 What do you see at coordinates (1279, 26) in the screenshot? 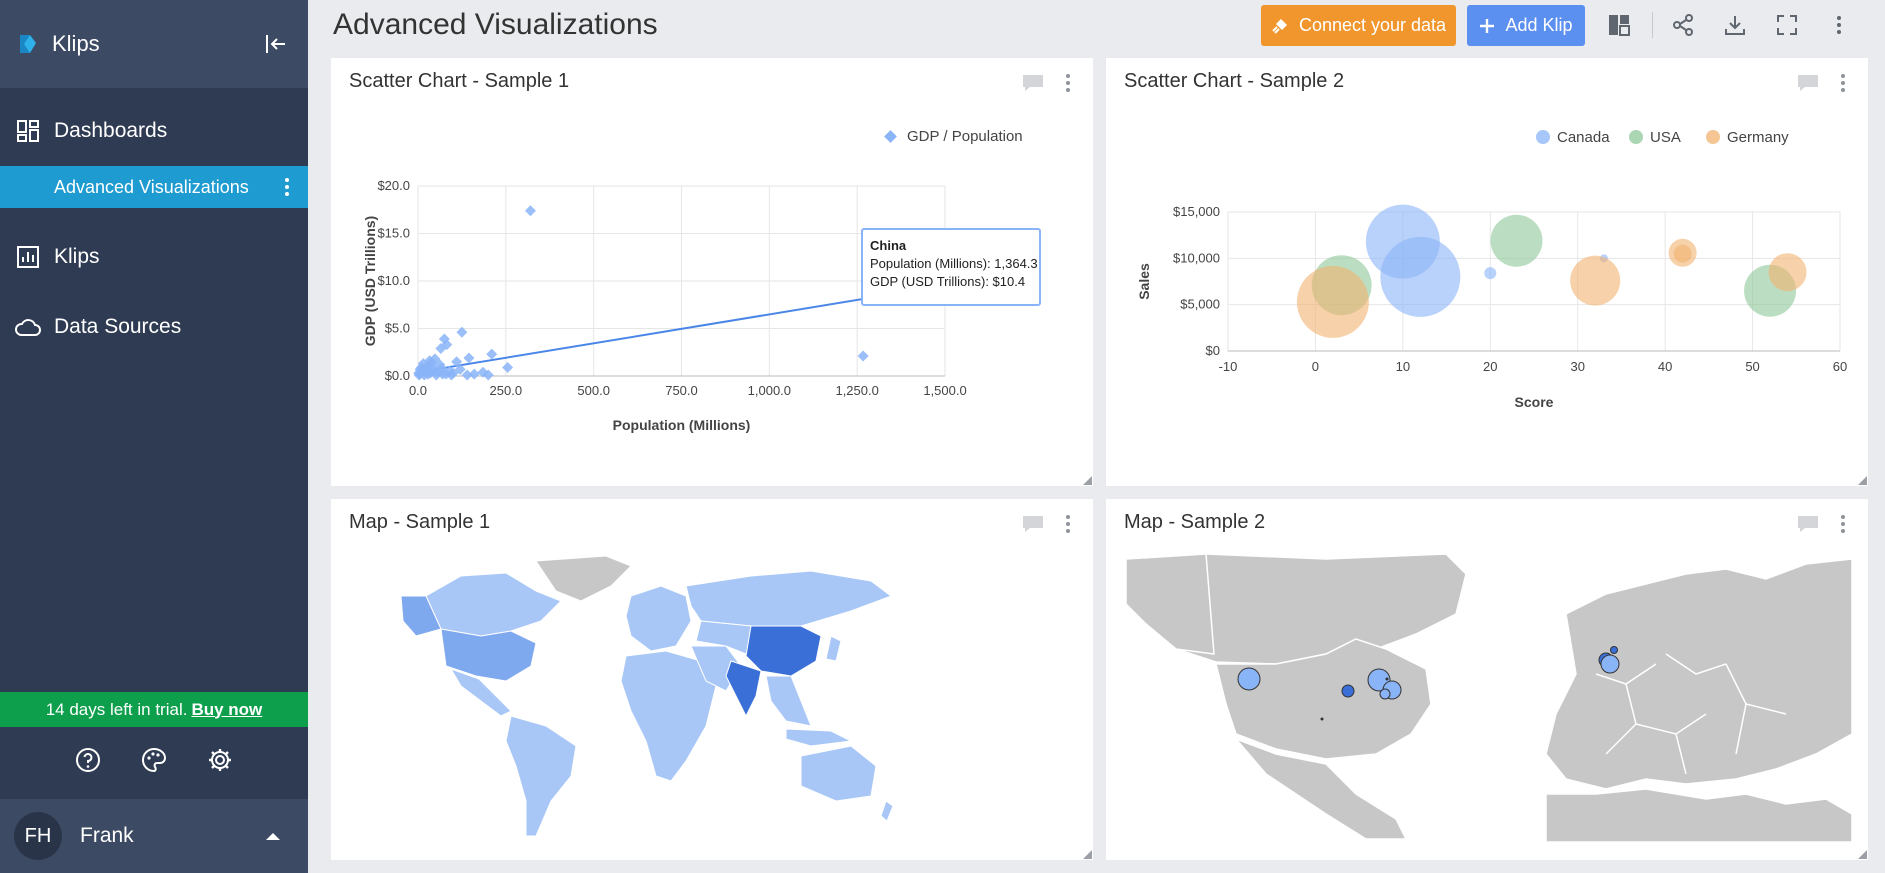
I see `plug-icon` at bounding box center [1279, 26].